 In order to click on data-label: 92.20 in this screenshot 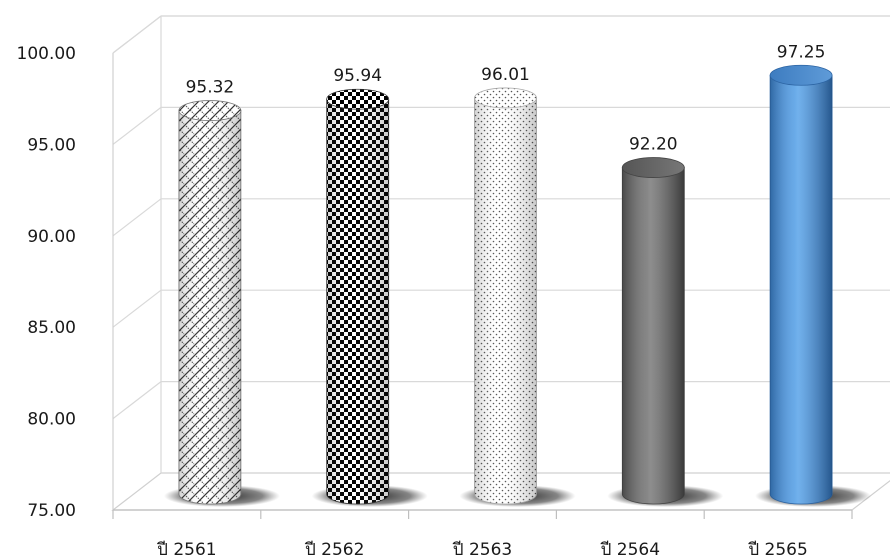, I will do `click(653, 145)`.